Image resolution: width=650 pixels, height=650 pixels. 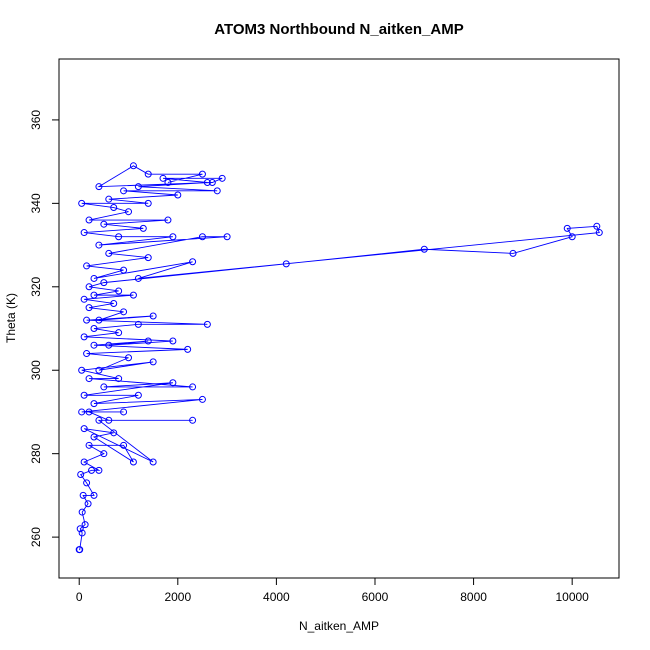 What do you see at coordinates (572, 597) in the screenshot?
I see `x-tick-label: 10000` at bounding box center [572, 597].